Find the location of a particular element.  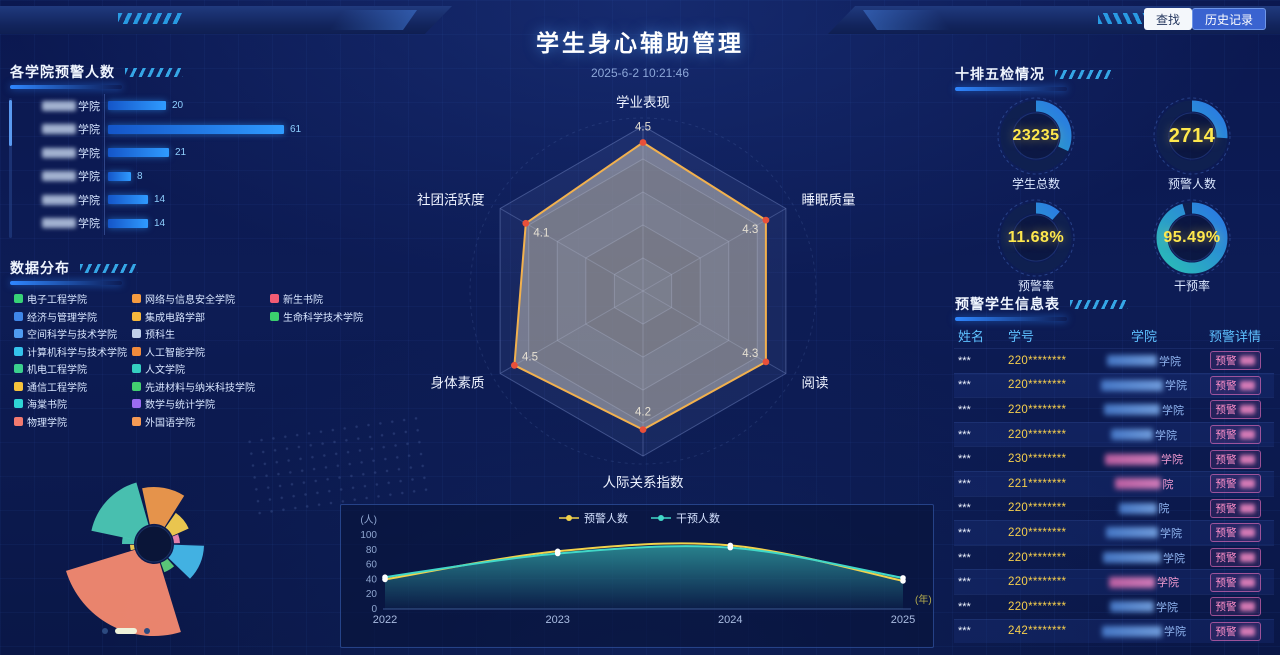

bar-zone: 14 is located at coordinates (220, 200).